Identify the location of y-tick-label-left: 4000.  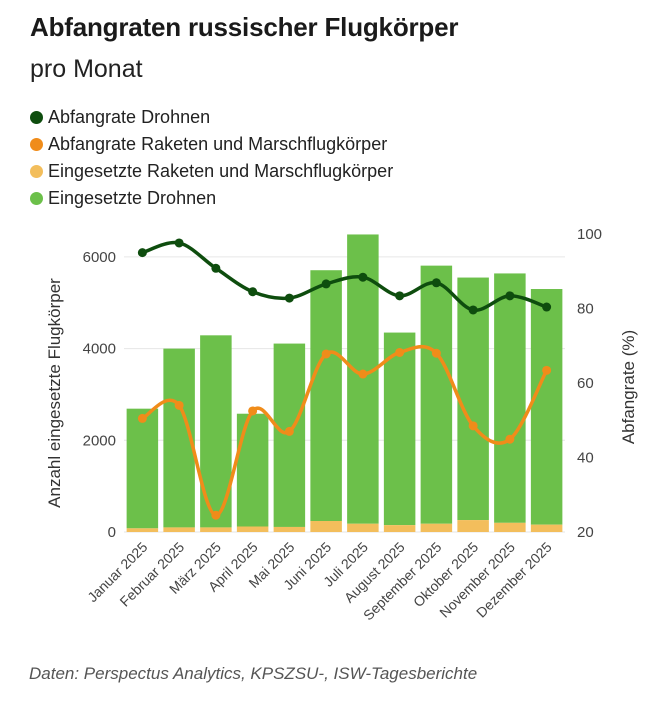
(99, 349).